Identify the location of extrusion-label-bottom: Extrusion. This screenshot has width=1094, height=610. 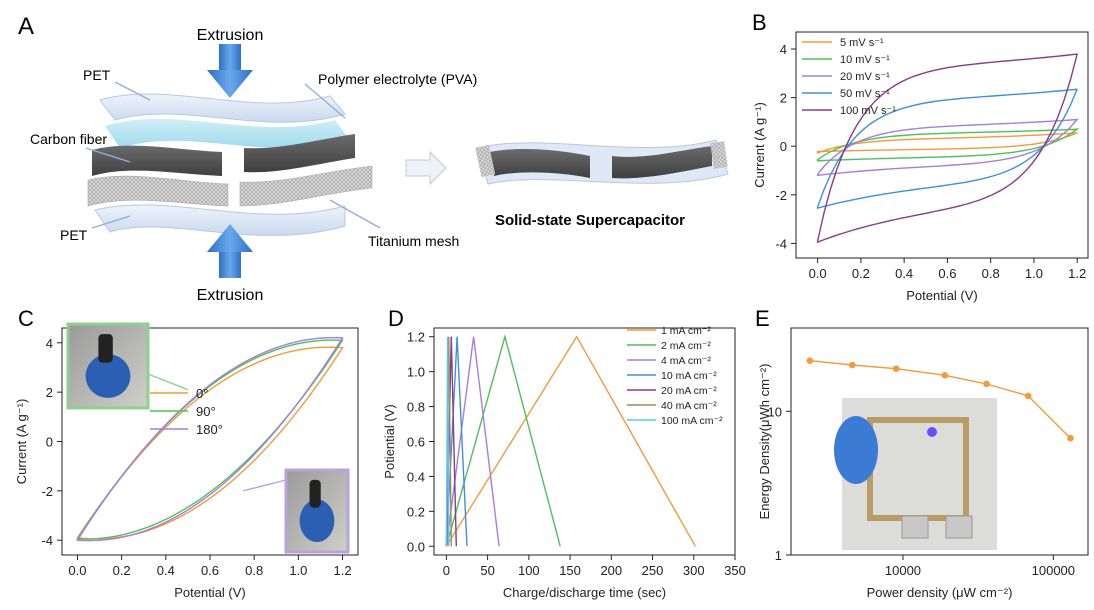
(230, 295).